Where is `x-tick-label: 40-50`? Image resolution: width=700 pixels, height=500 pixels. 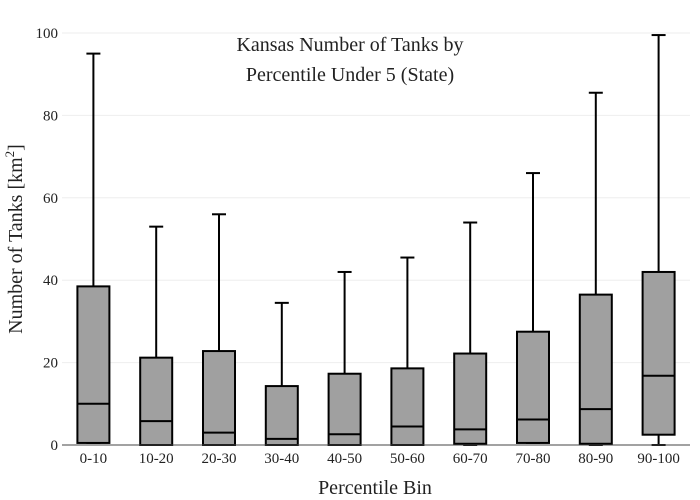 x-tick-label: 40-50 is located at coordinates (344, 459).